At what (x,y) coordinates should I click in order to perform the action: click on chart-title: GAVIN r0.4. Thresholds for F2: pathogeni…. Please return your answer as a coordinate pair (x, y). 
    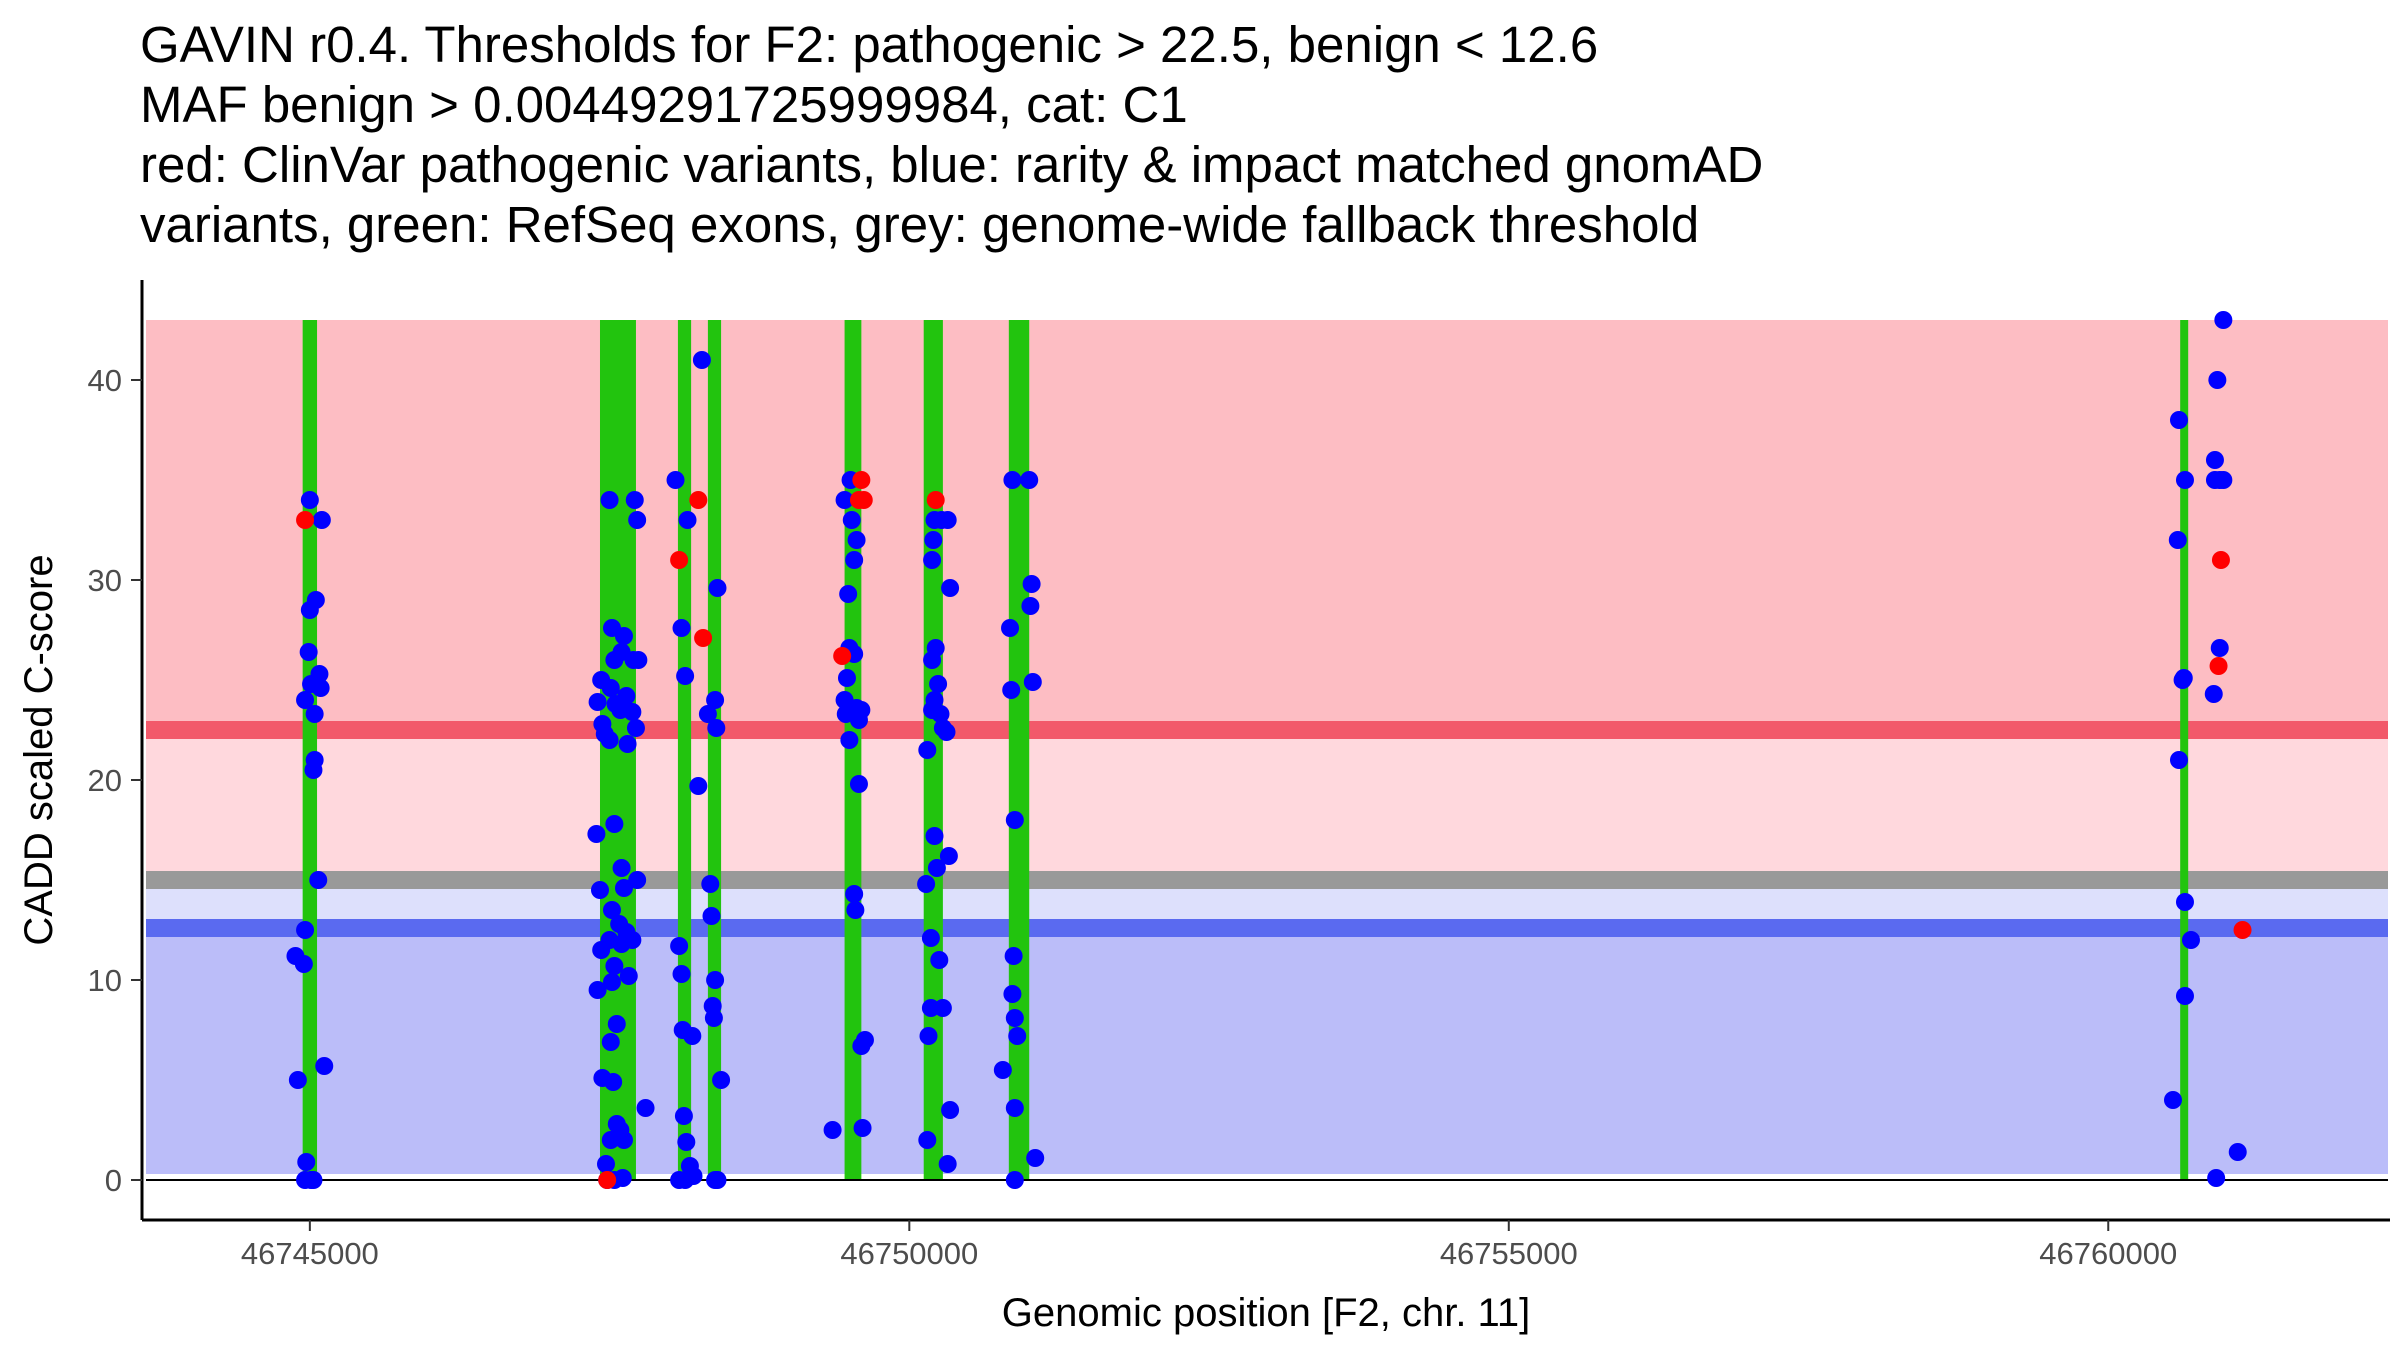
    Looking at the image, I should click on (951, 134).